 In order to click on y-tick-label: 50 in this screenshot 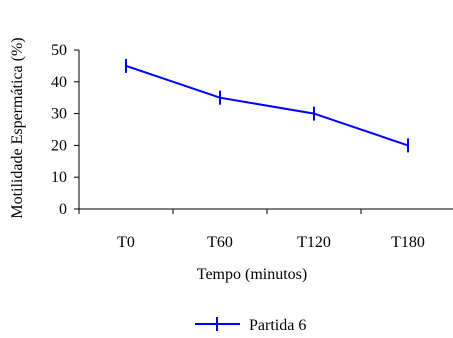, I will do `click(59, 50)`.